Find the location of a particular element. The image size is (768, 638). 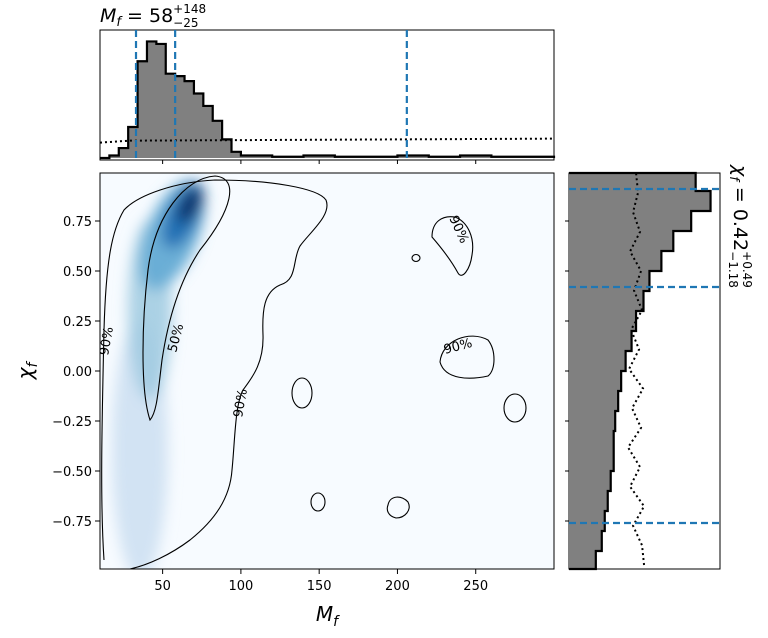

contour-label-90-left: 90% is located at coordinates (107, 341).